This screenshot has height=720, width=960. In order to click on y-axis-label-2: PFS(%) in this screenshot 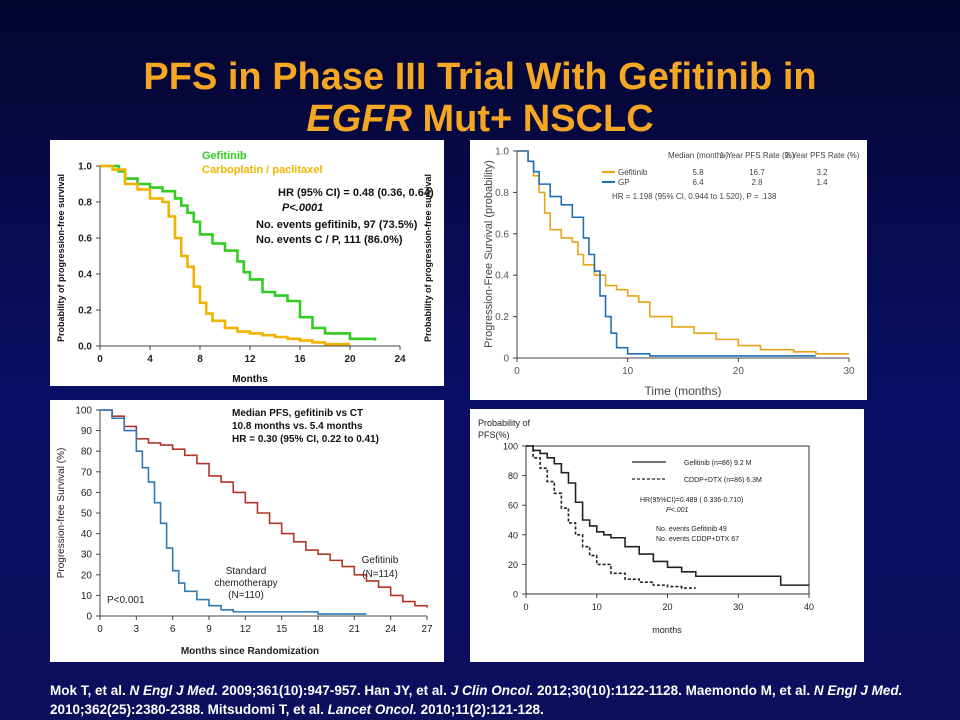, I will do `click(494, 435)`.